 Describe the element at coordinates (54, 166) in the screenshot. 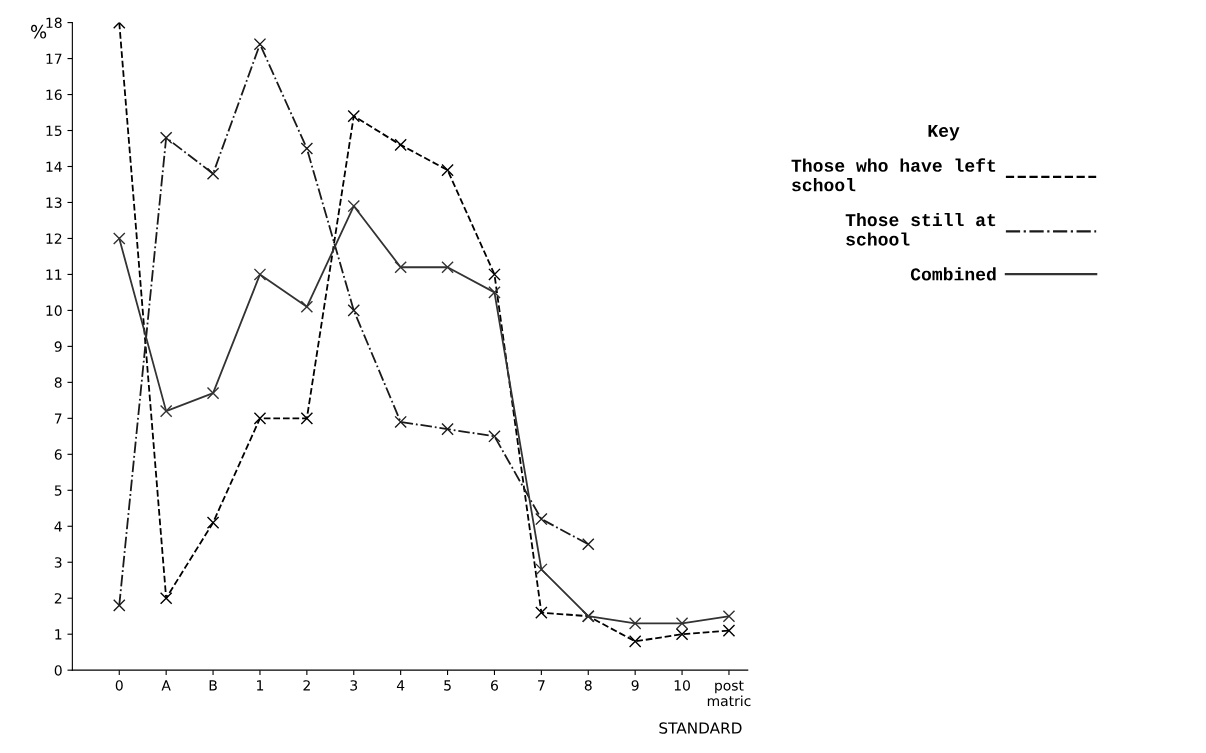

I see `y-tick-label: 14` at that location.